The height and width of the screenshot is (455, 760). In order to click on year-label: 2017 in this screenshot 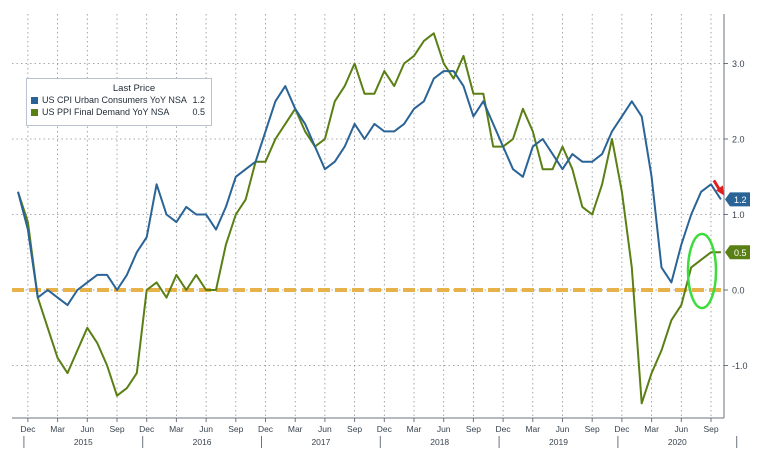, I will do `click(320, 442)`.